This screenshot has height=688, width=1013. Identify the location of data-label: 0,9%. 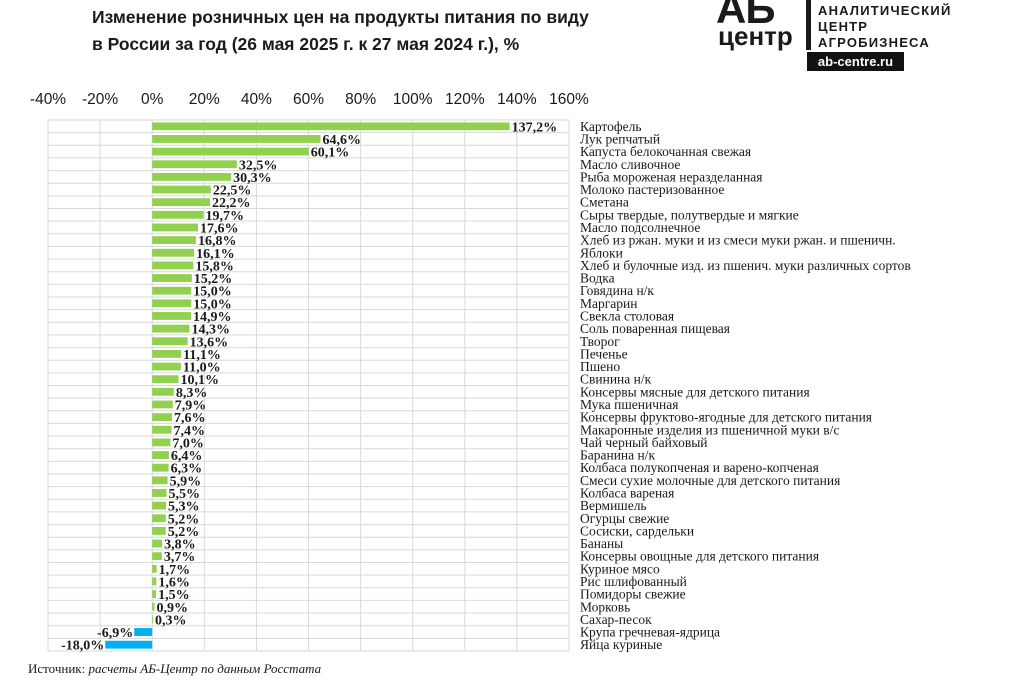
(173, 608).